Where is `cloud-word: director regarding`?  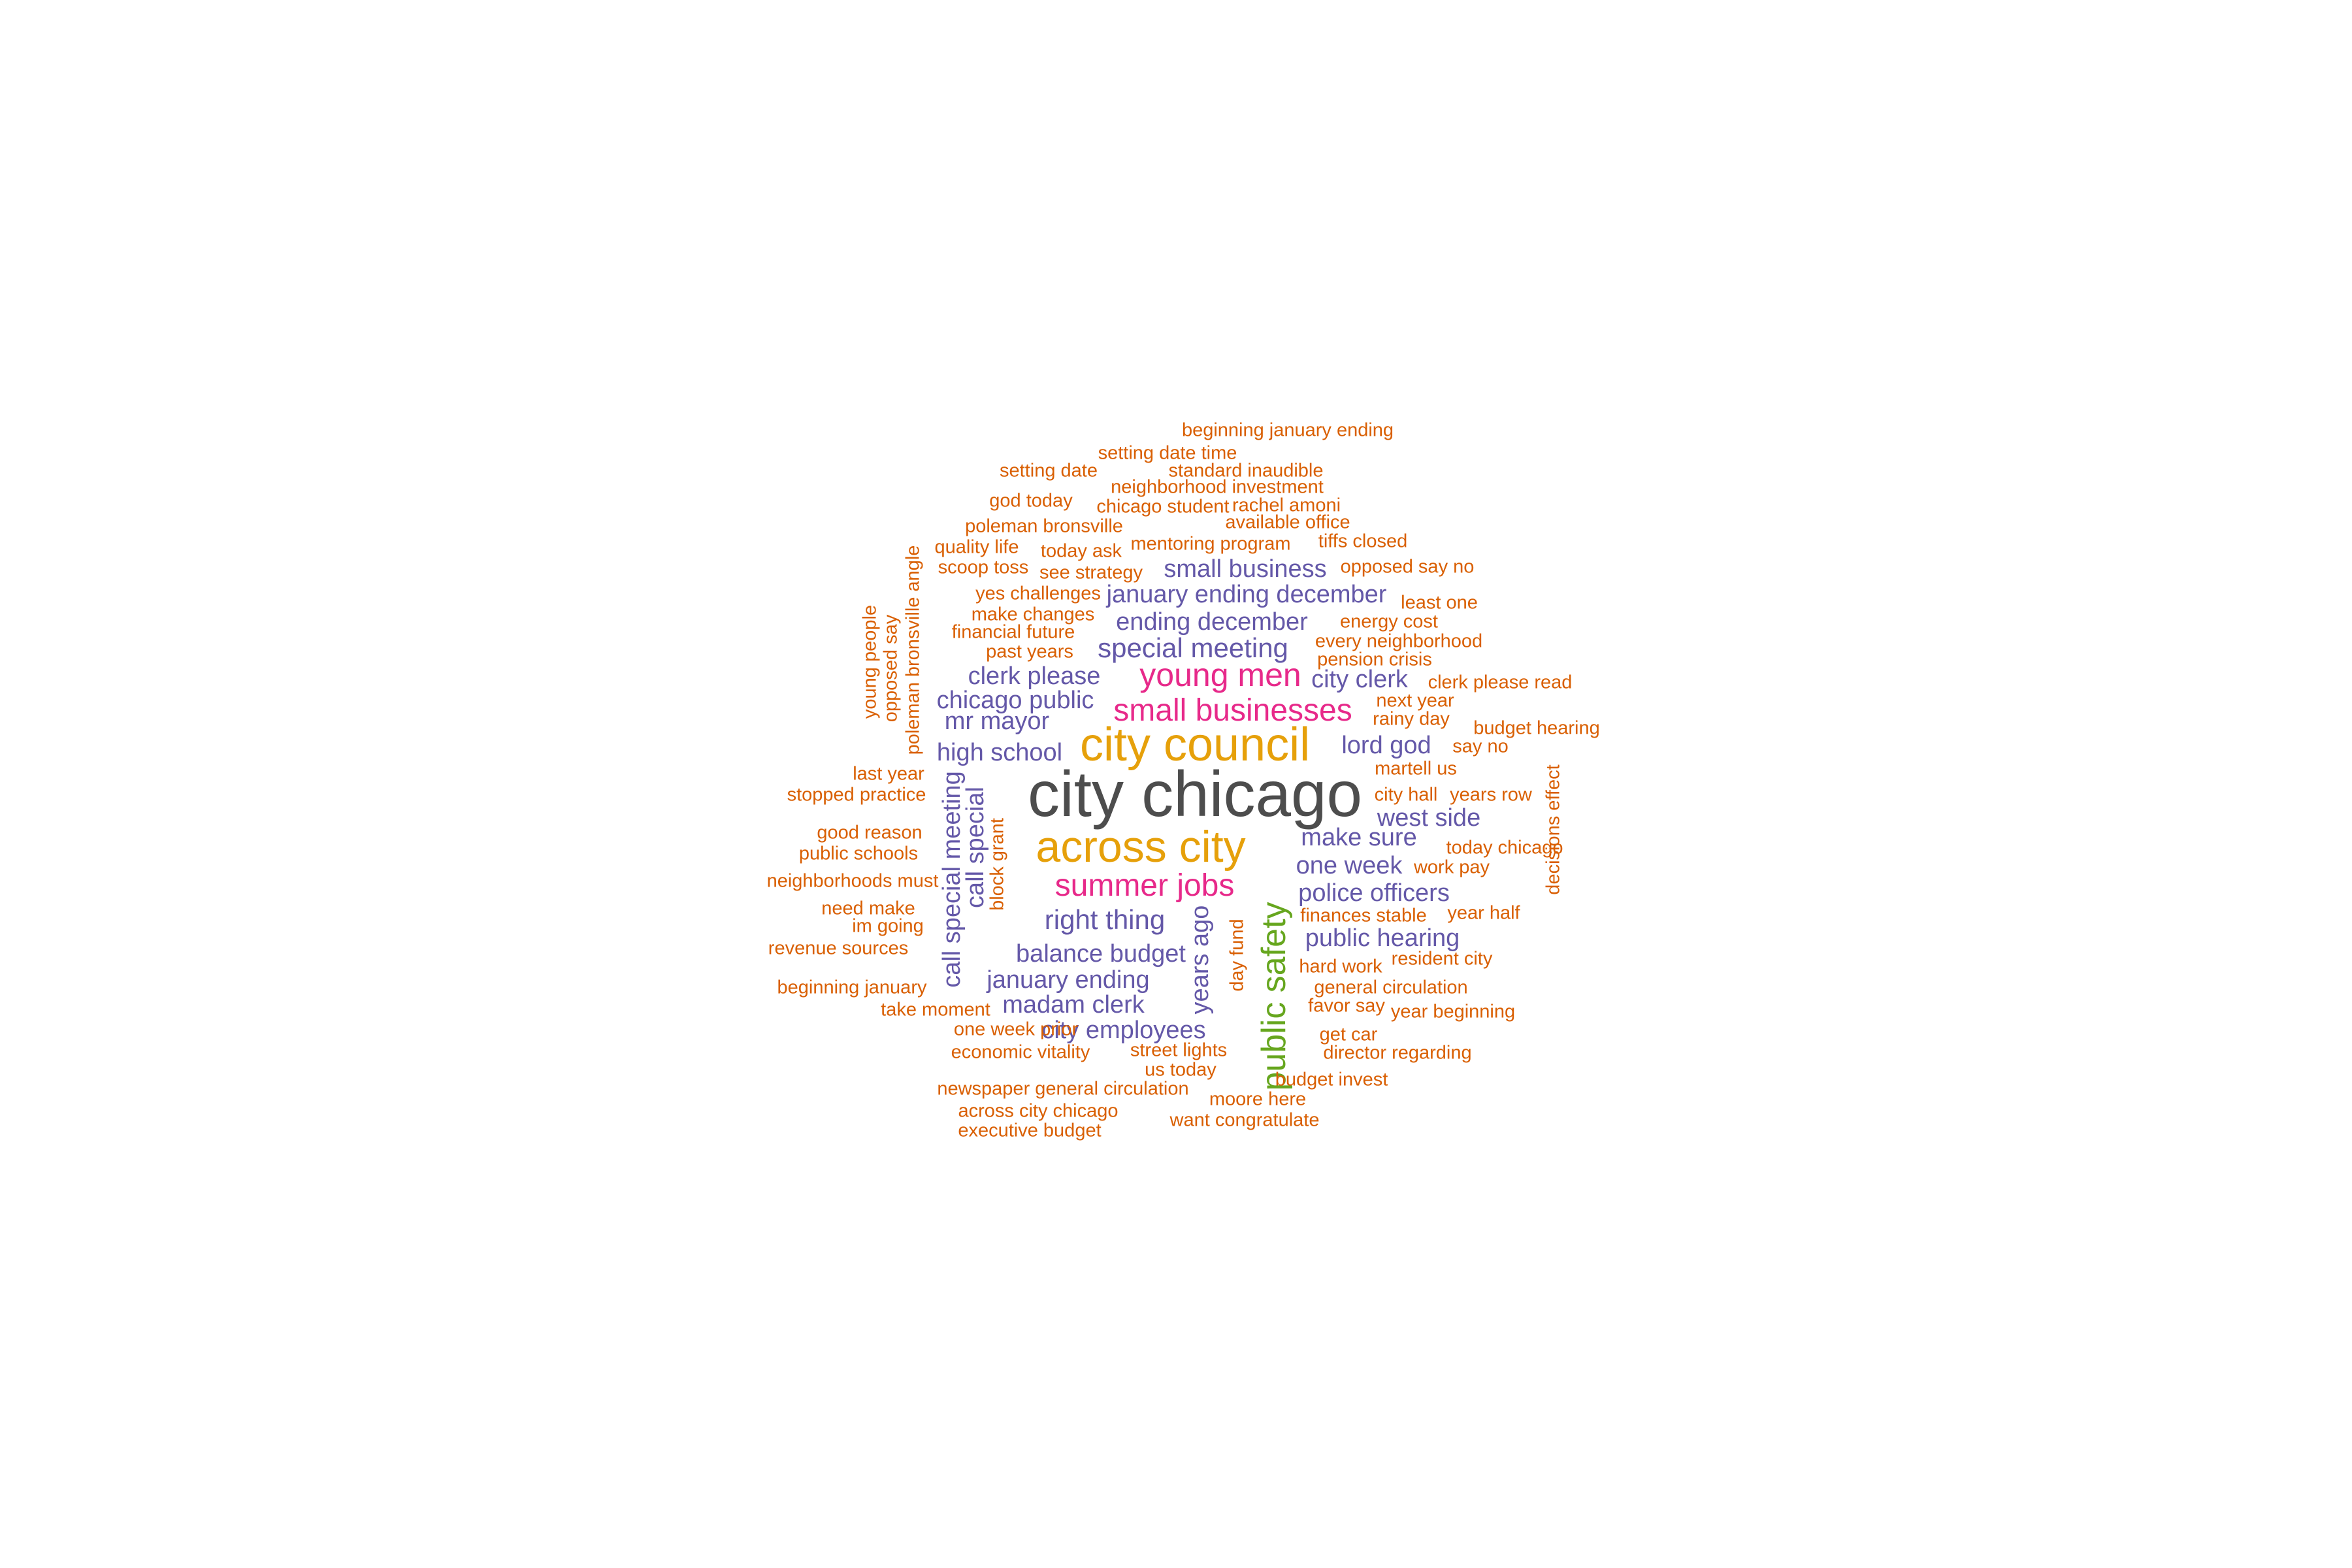 cloud-word: director regarding is located at coordinates (1397, 1053).